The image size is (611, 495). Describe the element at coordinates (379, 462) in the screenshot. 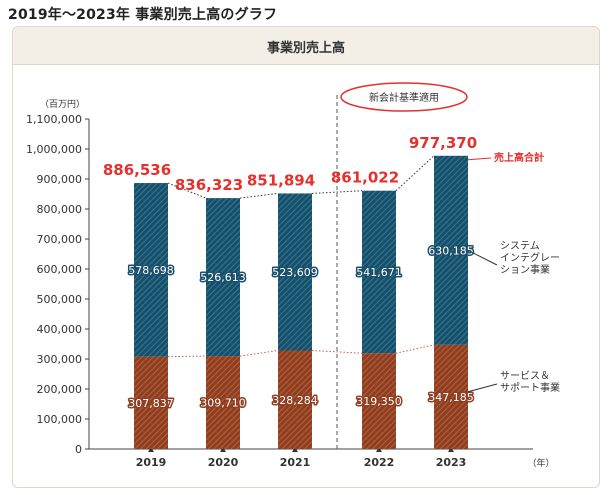

I see `x-tick-label: 2022` at that location.